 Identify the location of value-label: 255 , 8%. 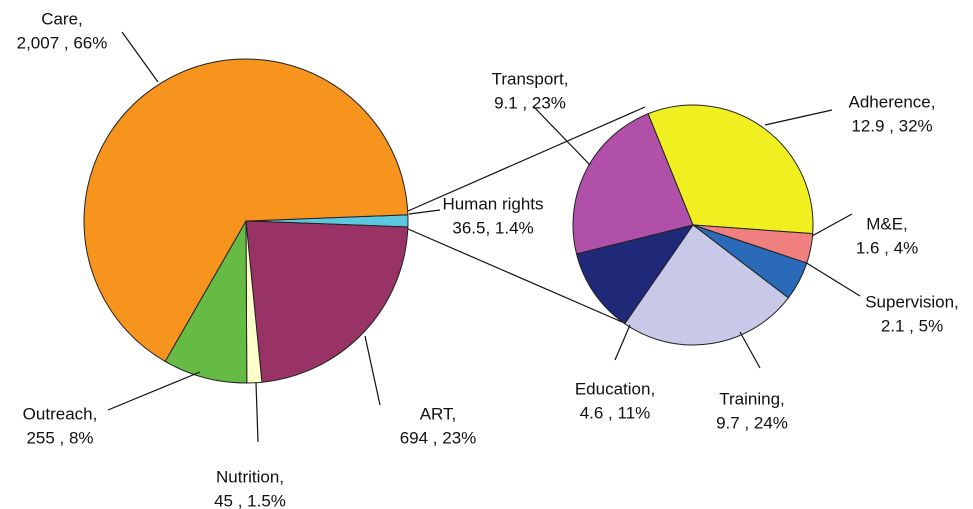
(59, 437).